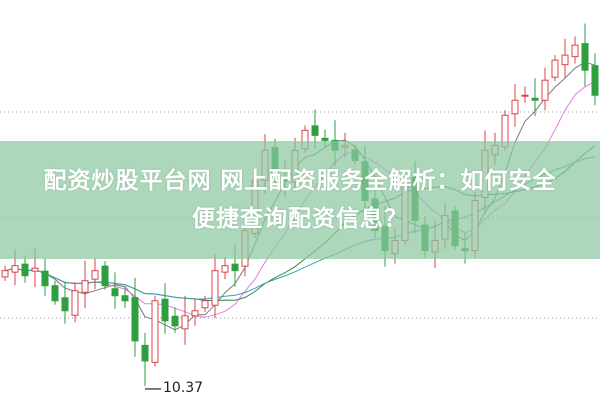 Image resolution: width=600 pixels, height=401 pixels. Describe the element at coordinates (300, 219) in the screenshot. I see `title-line-2: 便捷查询配资信息？` at that location.